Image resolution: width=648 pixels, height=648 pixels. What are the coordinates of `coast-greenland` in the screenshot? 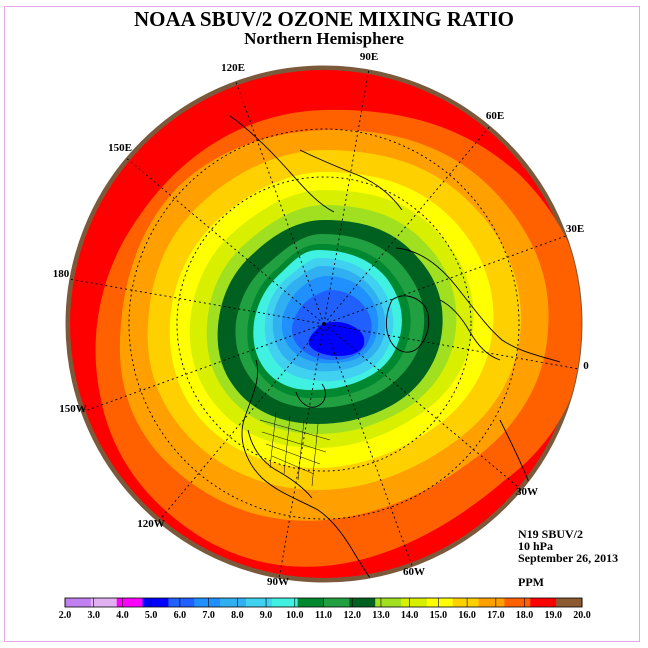 It's located at (407, 324).